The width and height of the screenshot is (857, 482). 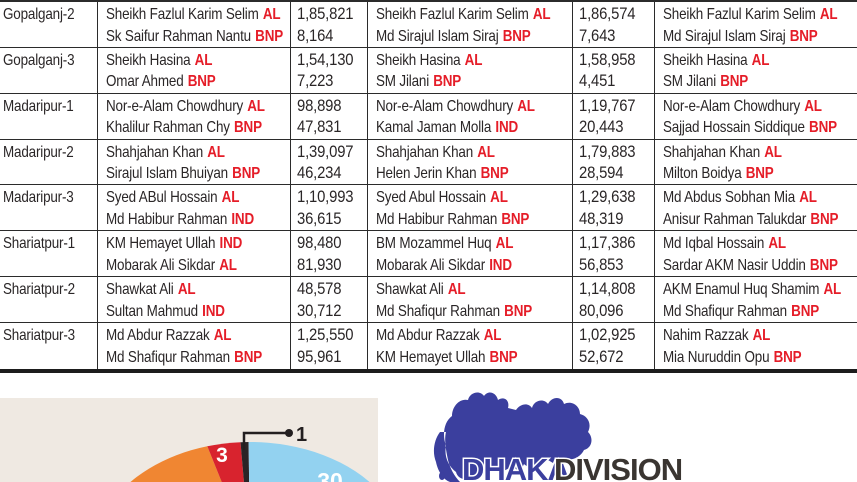 I want to click on constituency-label: Shariatpur-1, so click(x=39, y=244).